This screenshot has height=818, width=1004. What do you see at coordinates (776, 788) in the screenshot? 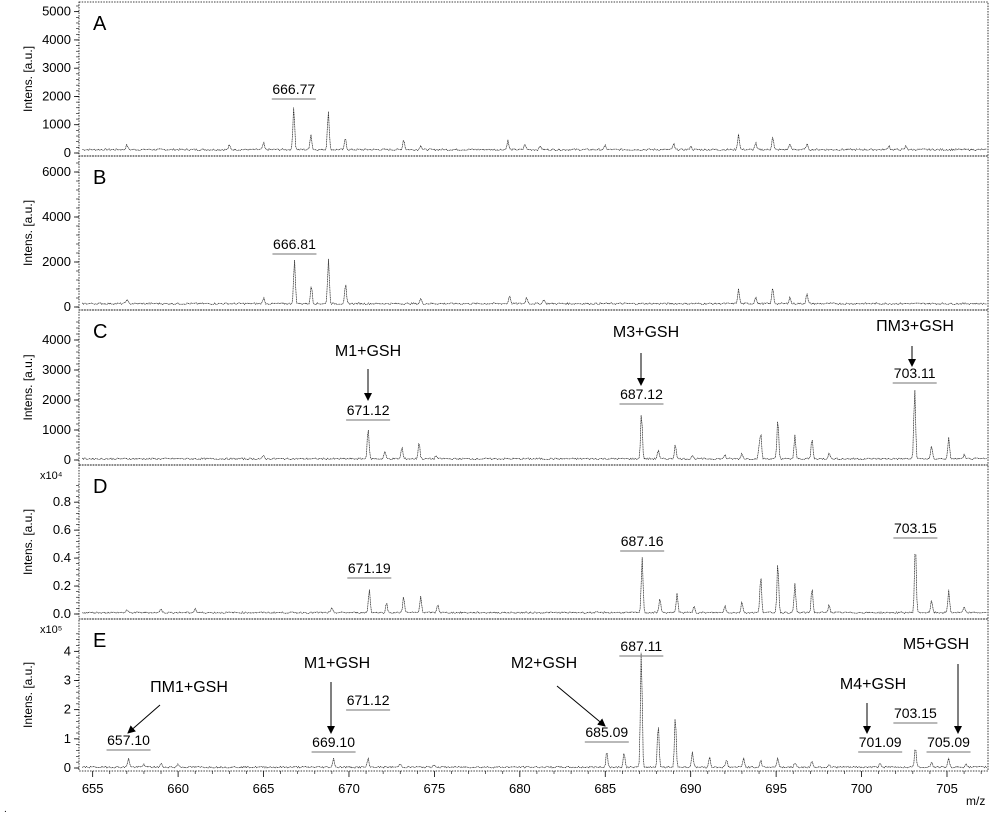
I see `x-tick-label: 695` at bounding box center [776, 788].